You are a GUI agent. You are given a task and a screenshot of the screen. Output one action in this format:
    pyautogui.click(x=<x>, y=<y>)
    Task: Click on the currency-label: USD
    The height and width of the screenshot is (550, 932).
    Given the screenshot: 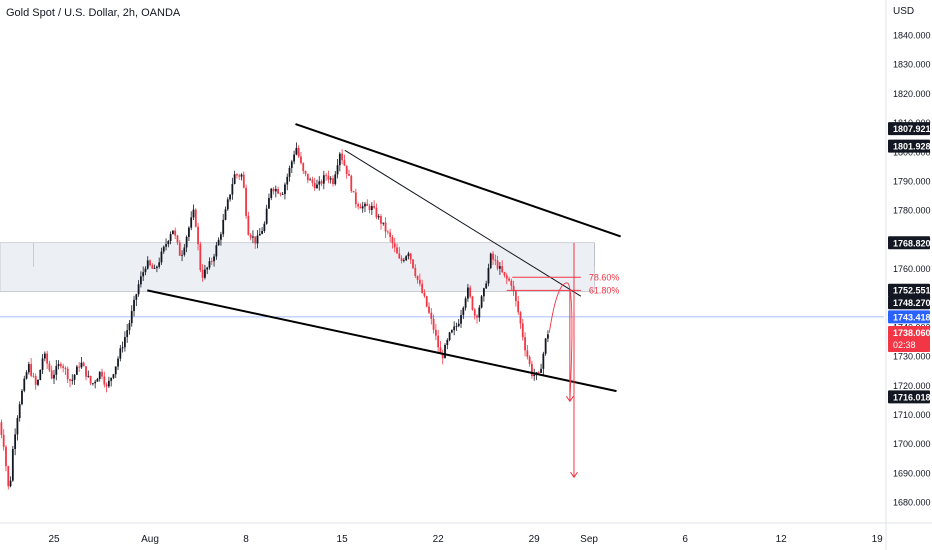 What is the action you would take?
    pyautogui.click(x=904, y=11)
    